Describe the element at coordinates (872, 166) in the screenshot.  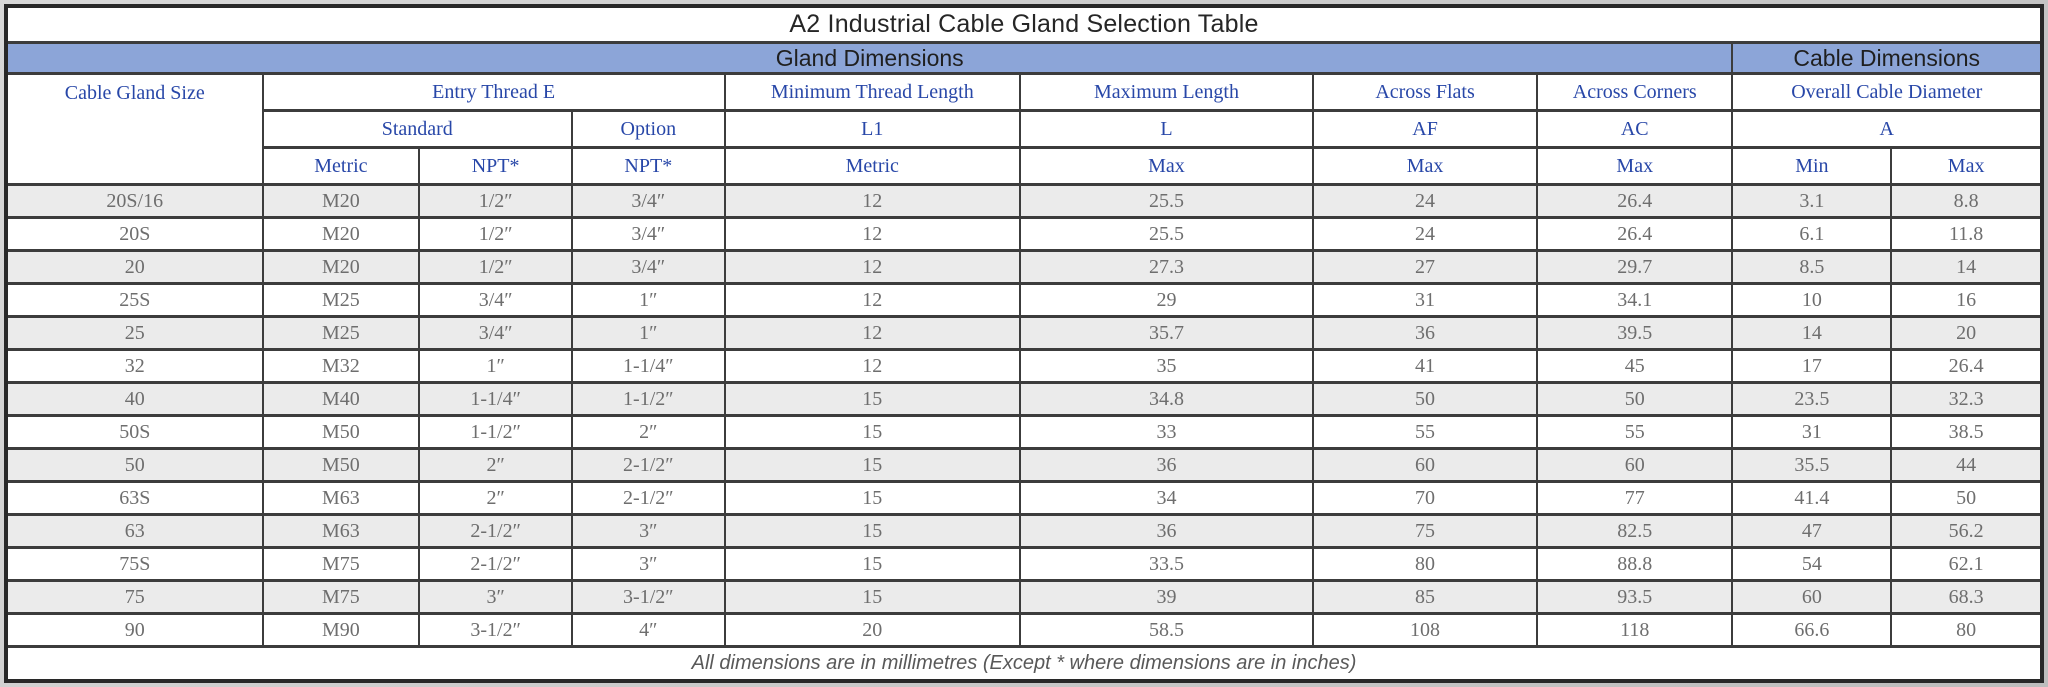
I see `header-metric-l1: Metric` at that location.